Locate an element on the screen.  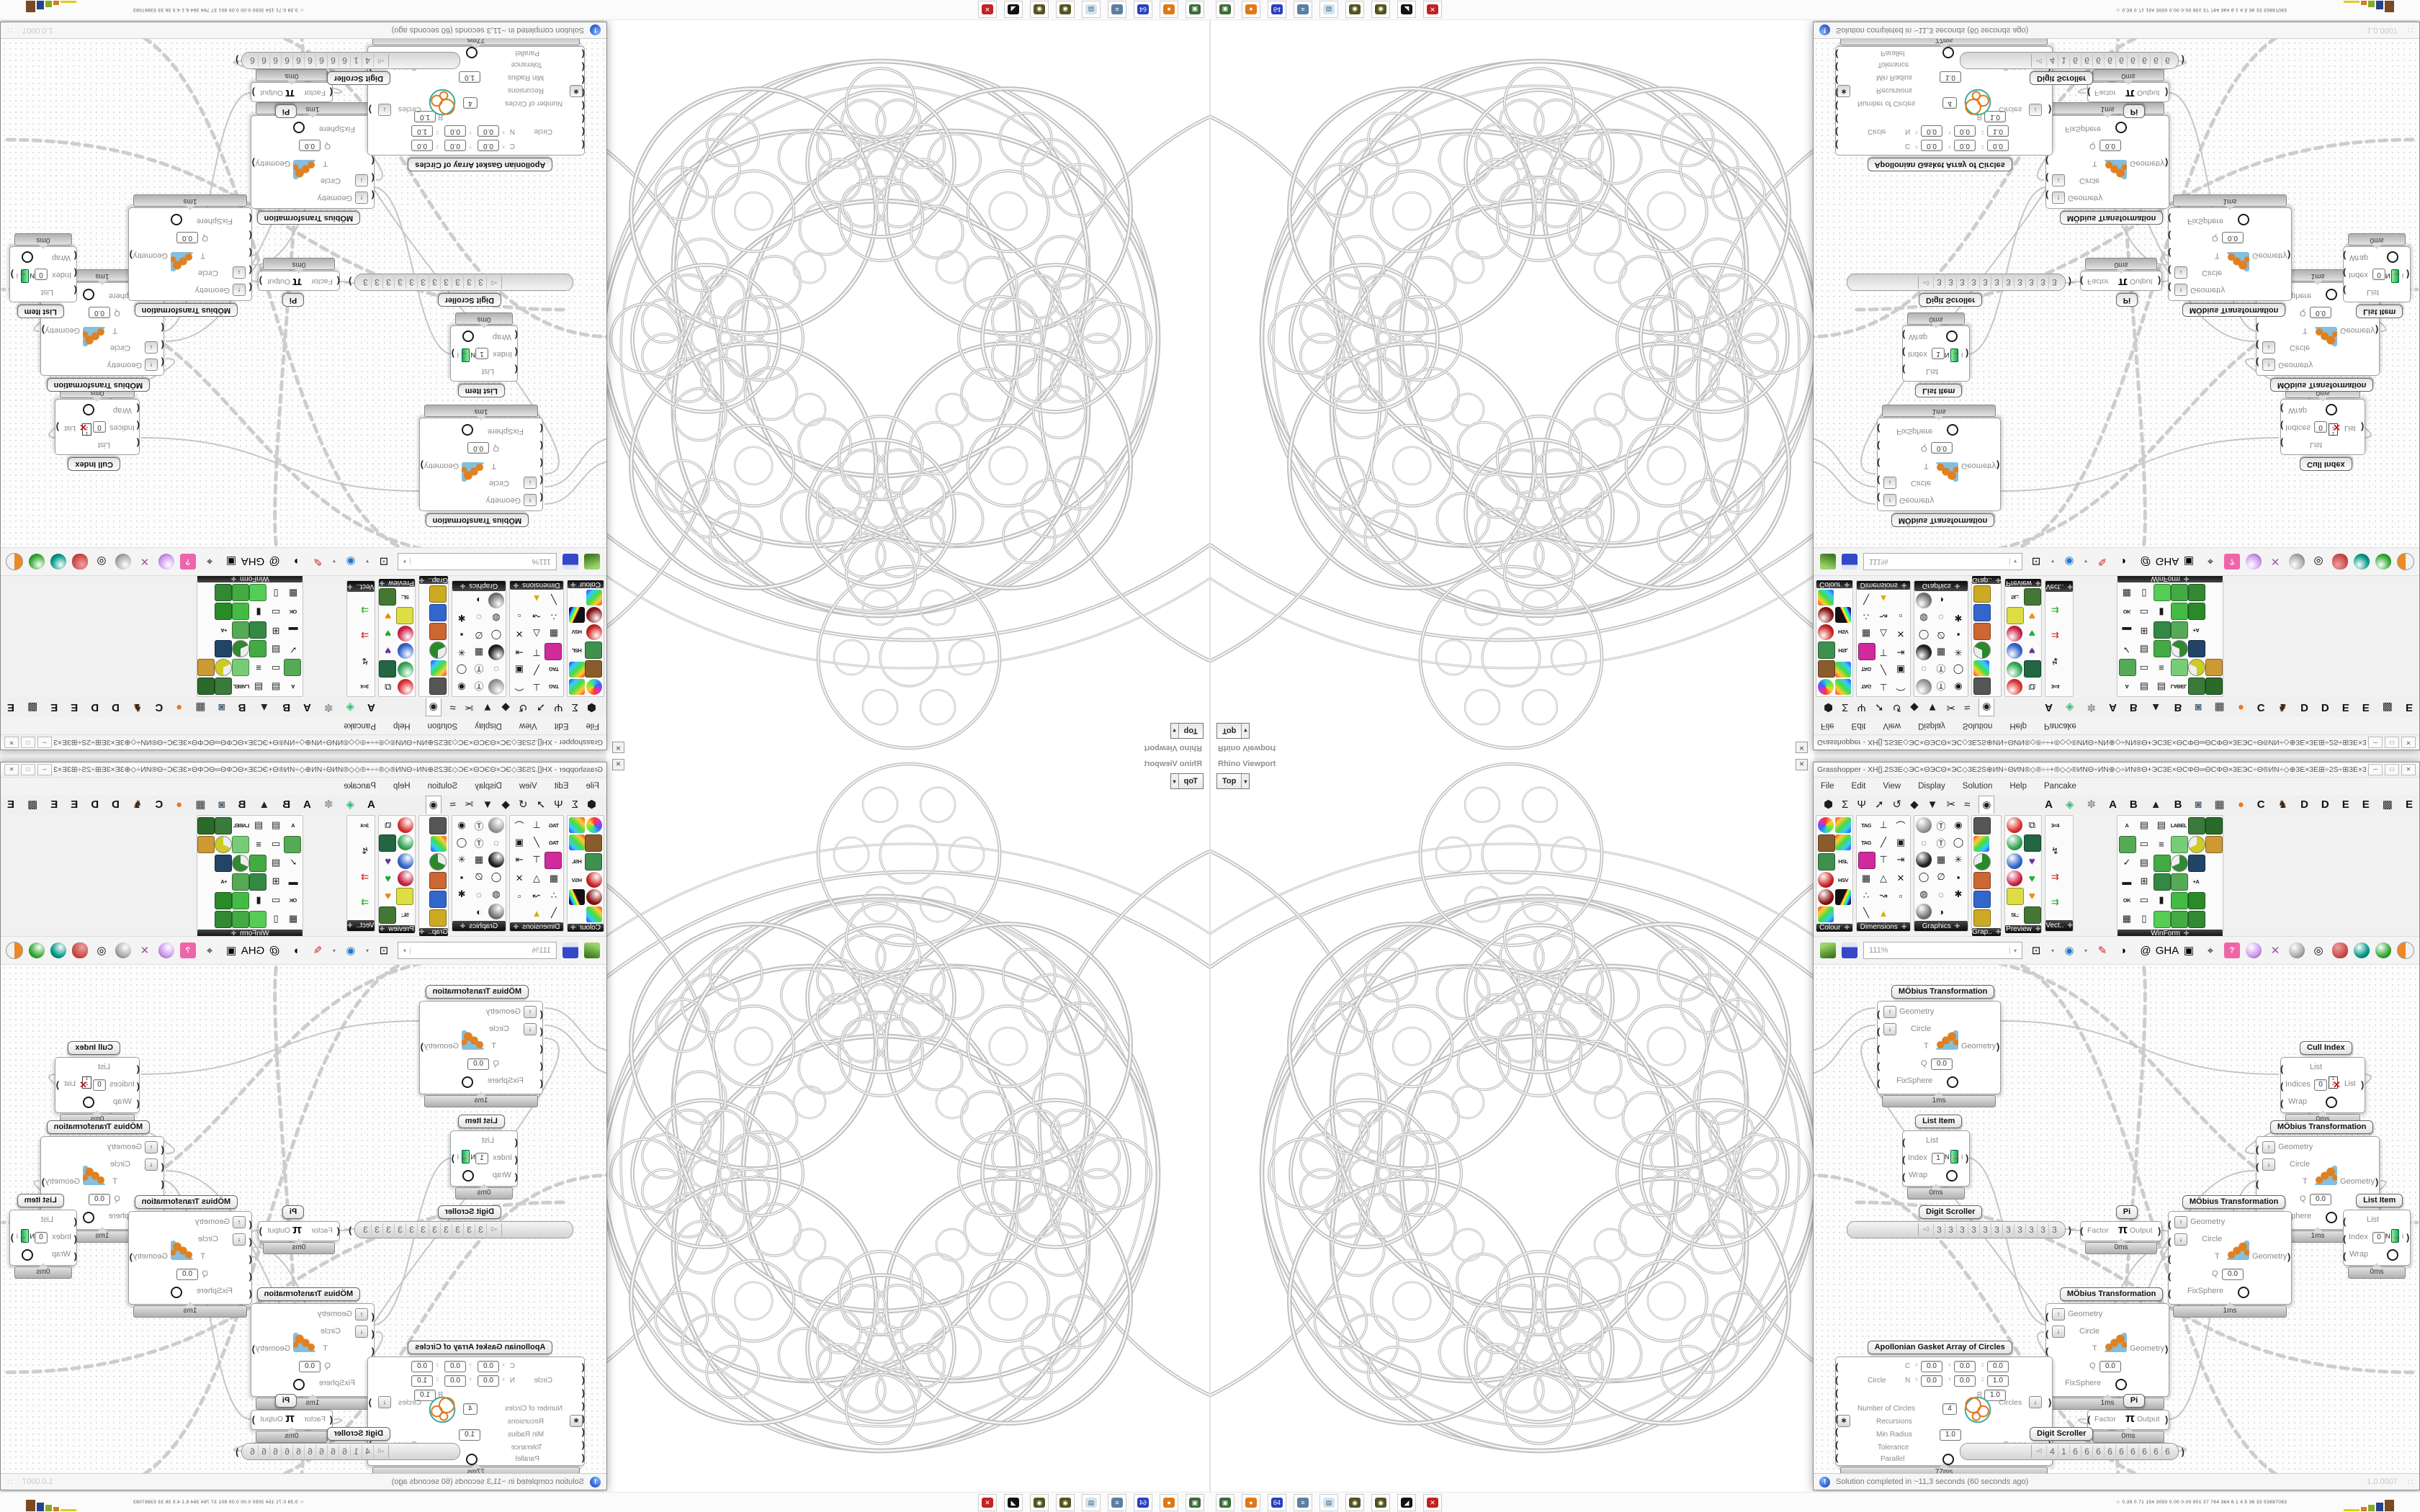
ribbon-icon: ✱ is located at coordinates (461, 893).